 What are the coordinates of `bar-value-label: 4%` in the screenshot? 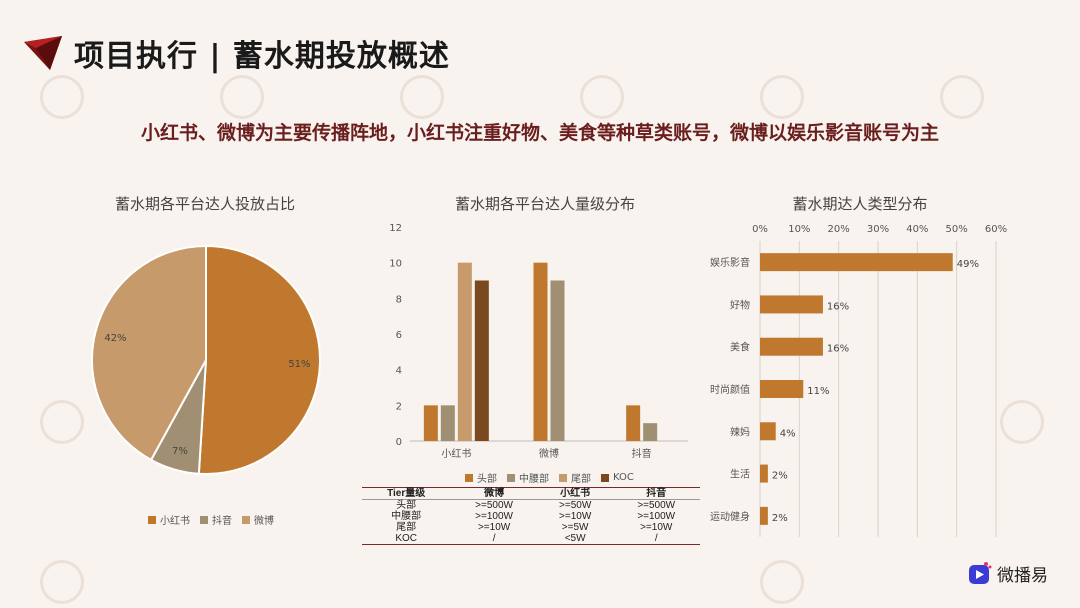 It's located at (788, 433).